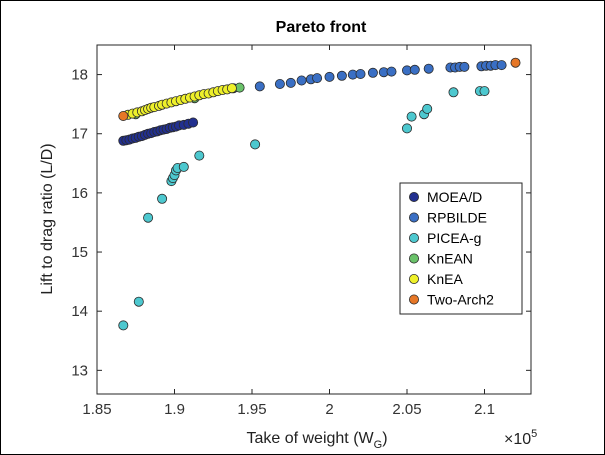 The image size is (605, 455). What do you see at coordinates (484, 409) in the screenshot?
I see `x-tick-label: 2.1` at bounding box center [484, 409].